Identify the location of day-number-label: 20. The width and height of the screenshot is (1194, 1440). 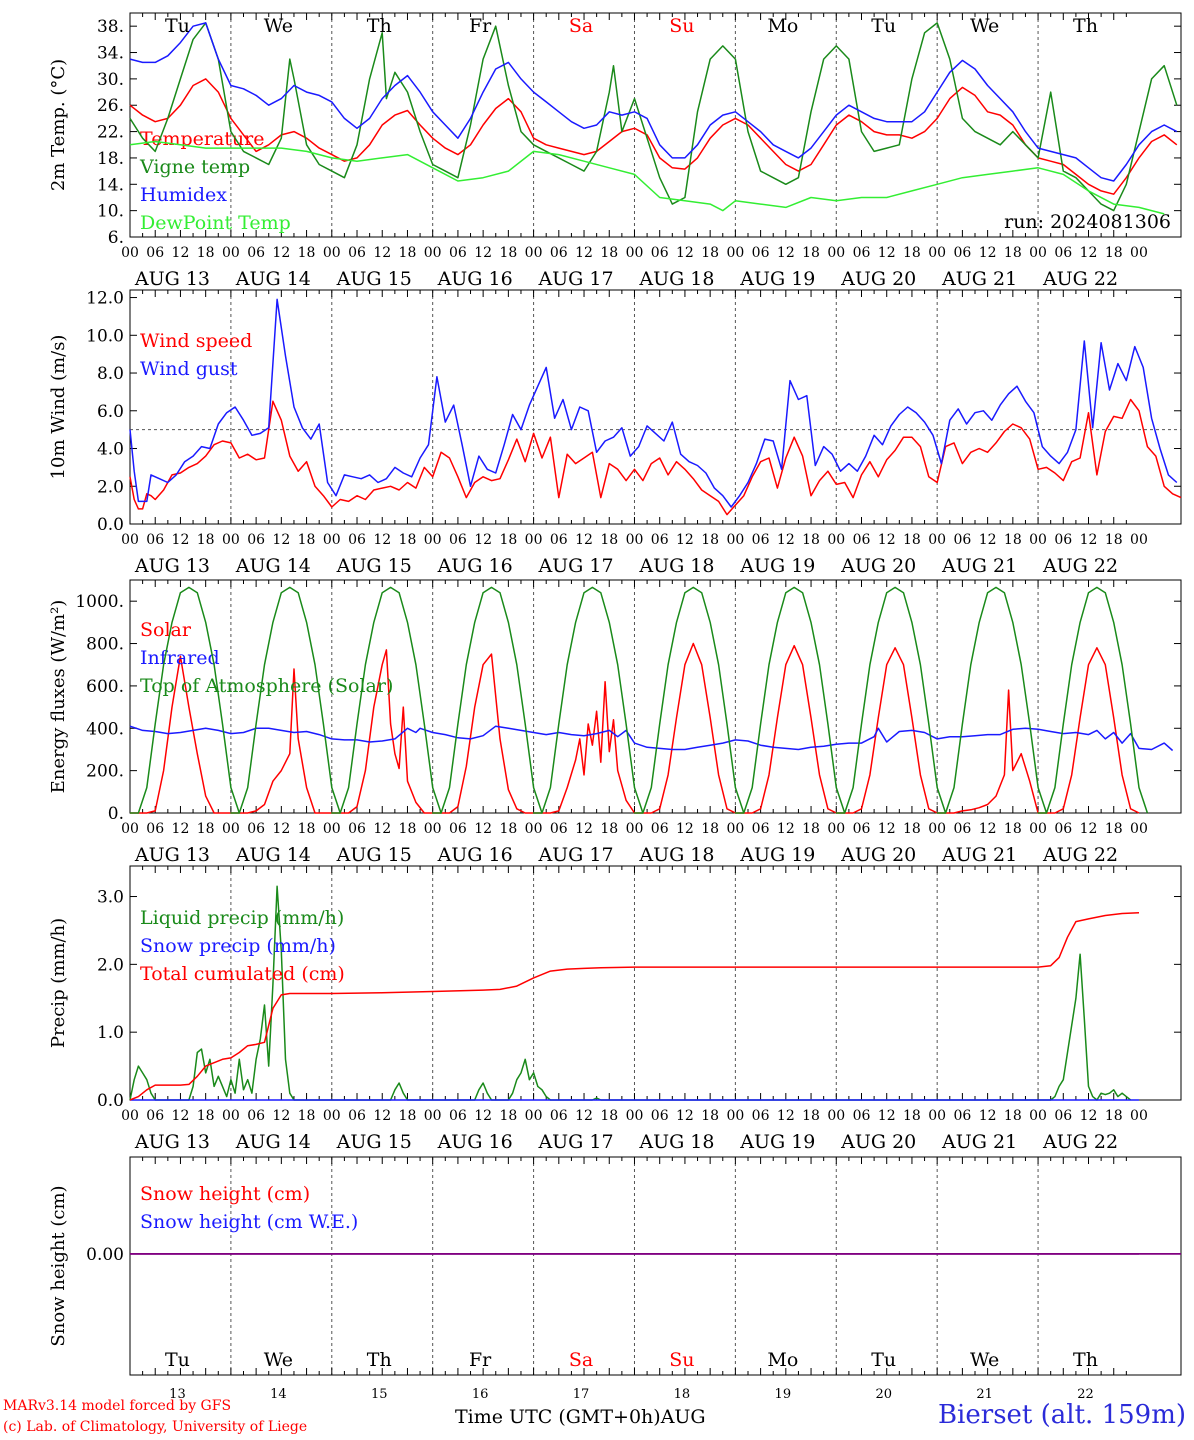
(883, 1394).